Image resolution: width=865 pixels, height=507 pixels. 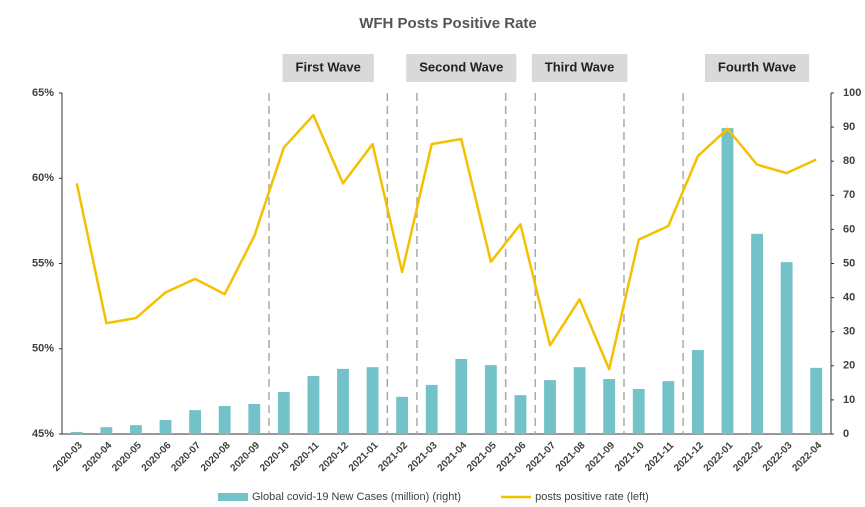 I want to click on x-tick-label: 2020-09, so click(x=246, y=457).